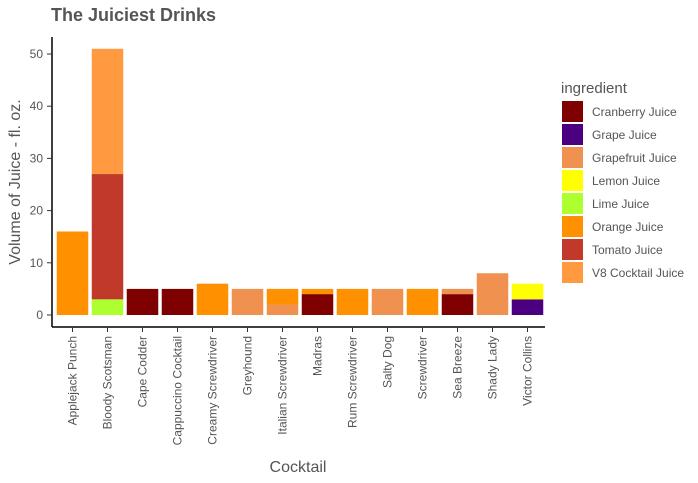 The width and height of the screenshot is (698, 483). What do you see at coordinates (248, 365) in the screenshot?
I see `x-tick-label-greyhound: Greyhound` at bounding box center [248, 365].